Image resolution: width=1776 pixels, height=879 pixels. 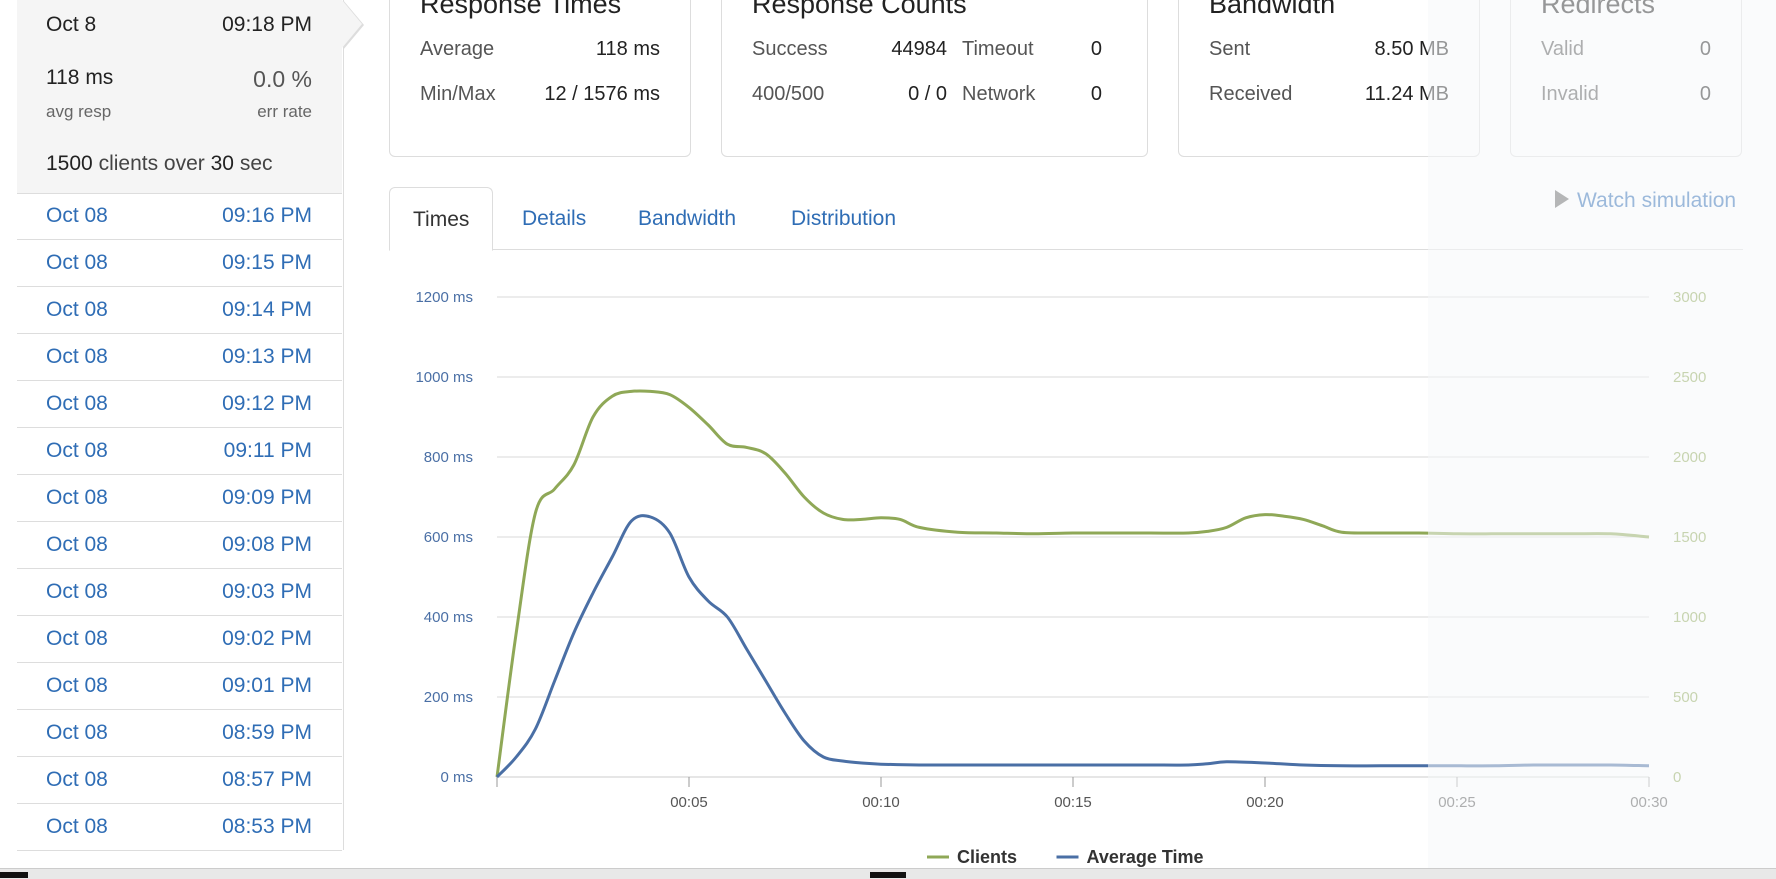 What do you see at coordinates (521, 9) in the screenshot?
I see `response-times-title: Response Times` at bounding box center [521, 9].